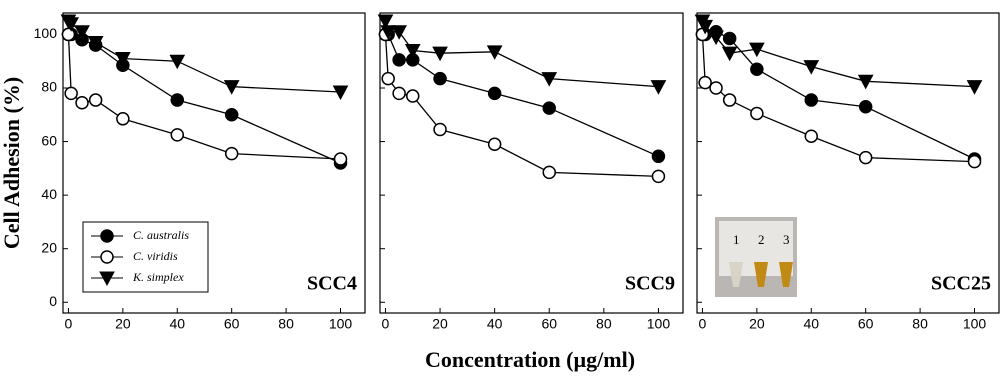  What do you see at coordinates (786, 239) in the screenshot?
I see `inset-label: 3` at bounding box center [786, 239].